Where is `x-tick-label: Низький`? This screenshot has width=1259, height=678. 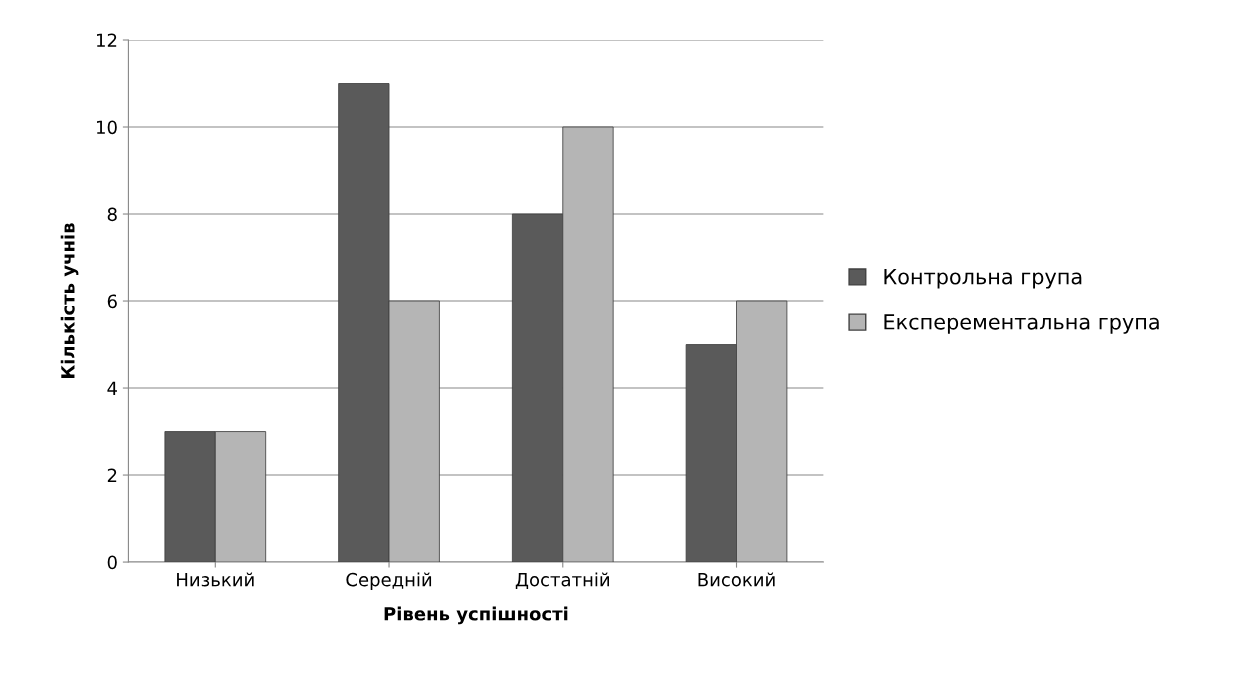
x-tick-label: Низький is located at coordinates (215, 579).